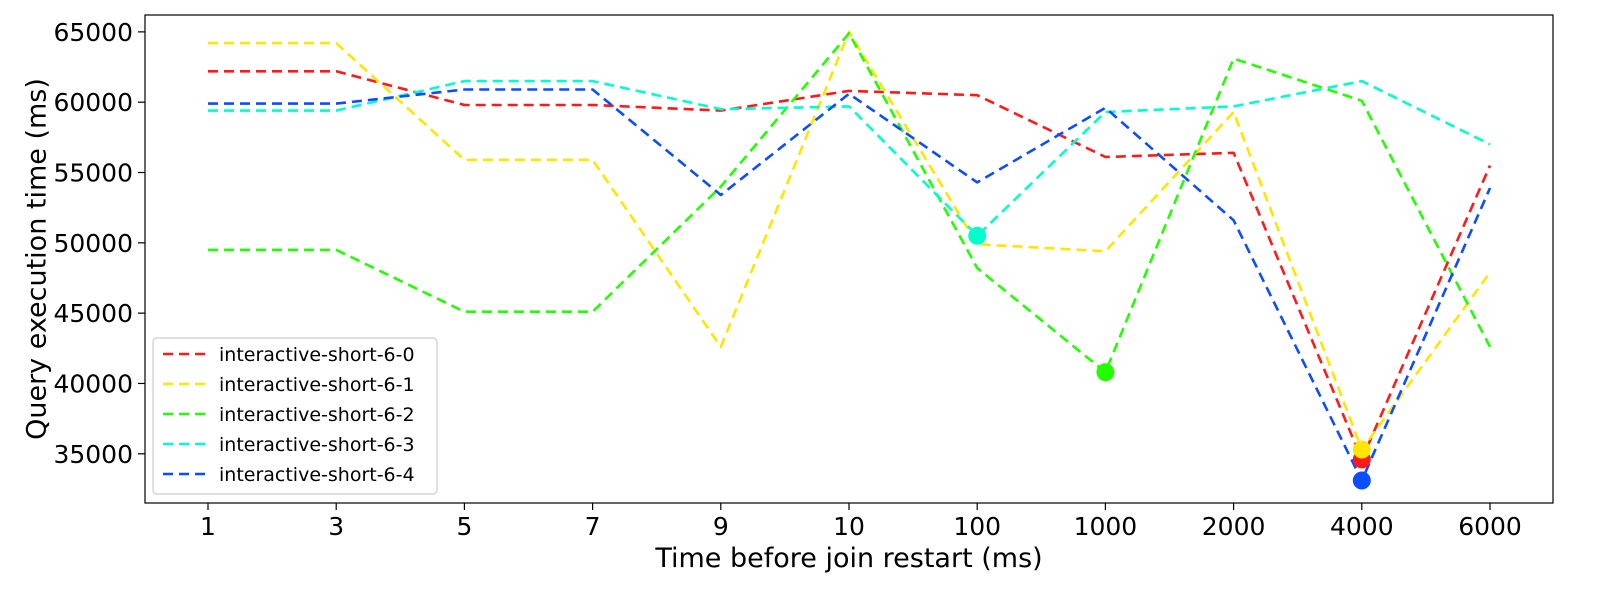 The height and width of the screenshot is (600, 1600). I want to click on x-axis-ticks: 1 3 5 7 9 10 100 1000 2000 4000 6000, so click(861, 522).